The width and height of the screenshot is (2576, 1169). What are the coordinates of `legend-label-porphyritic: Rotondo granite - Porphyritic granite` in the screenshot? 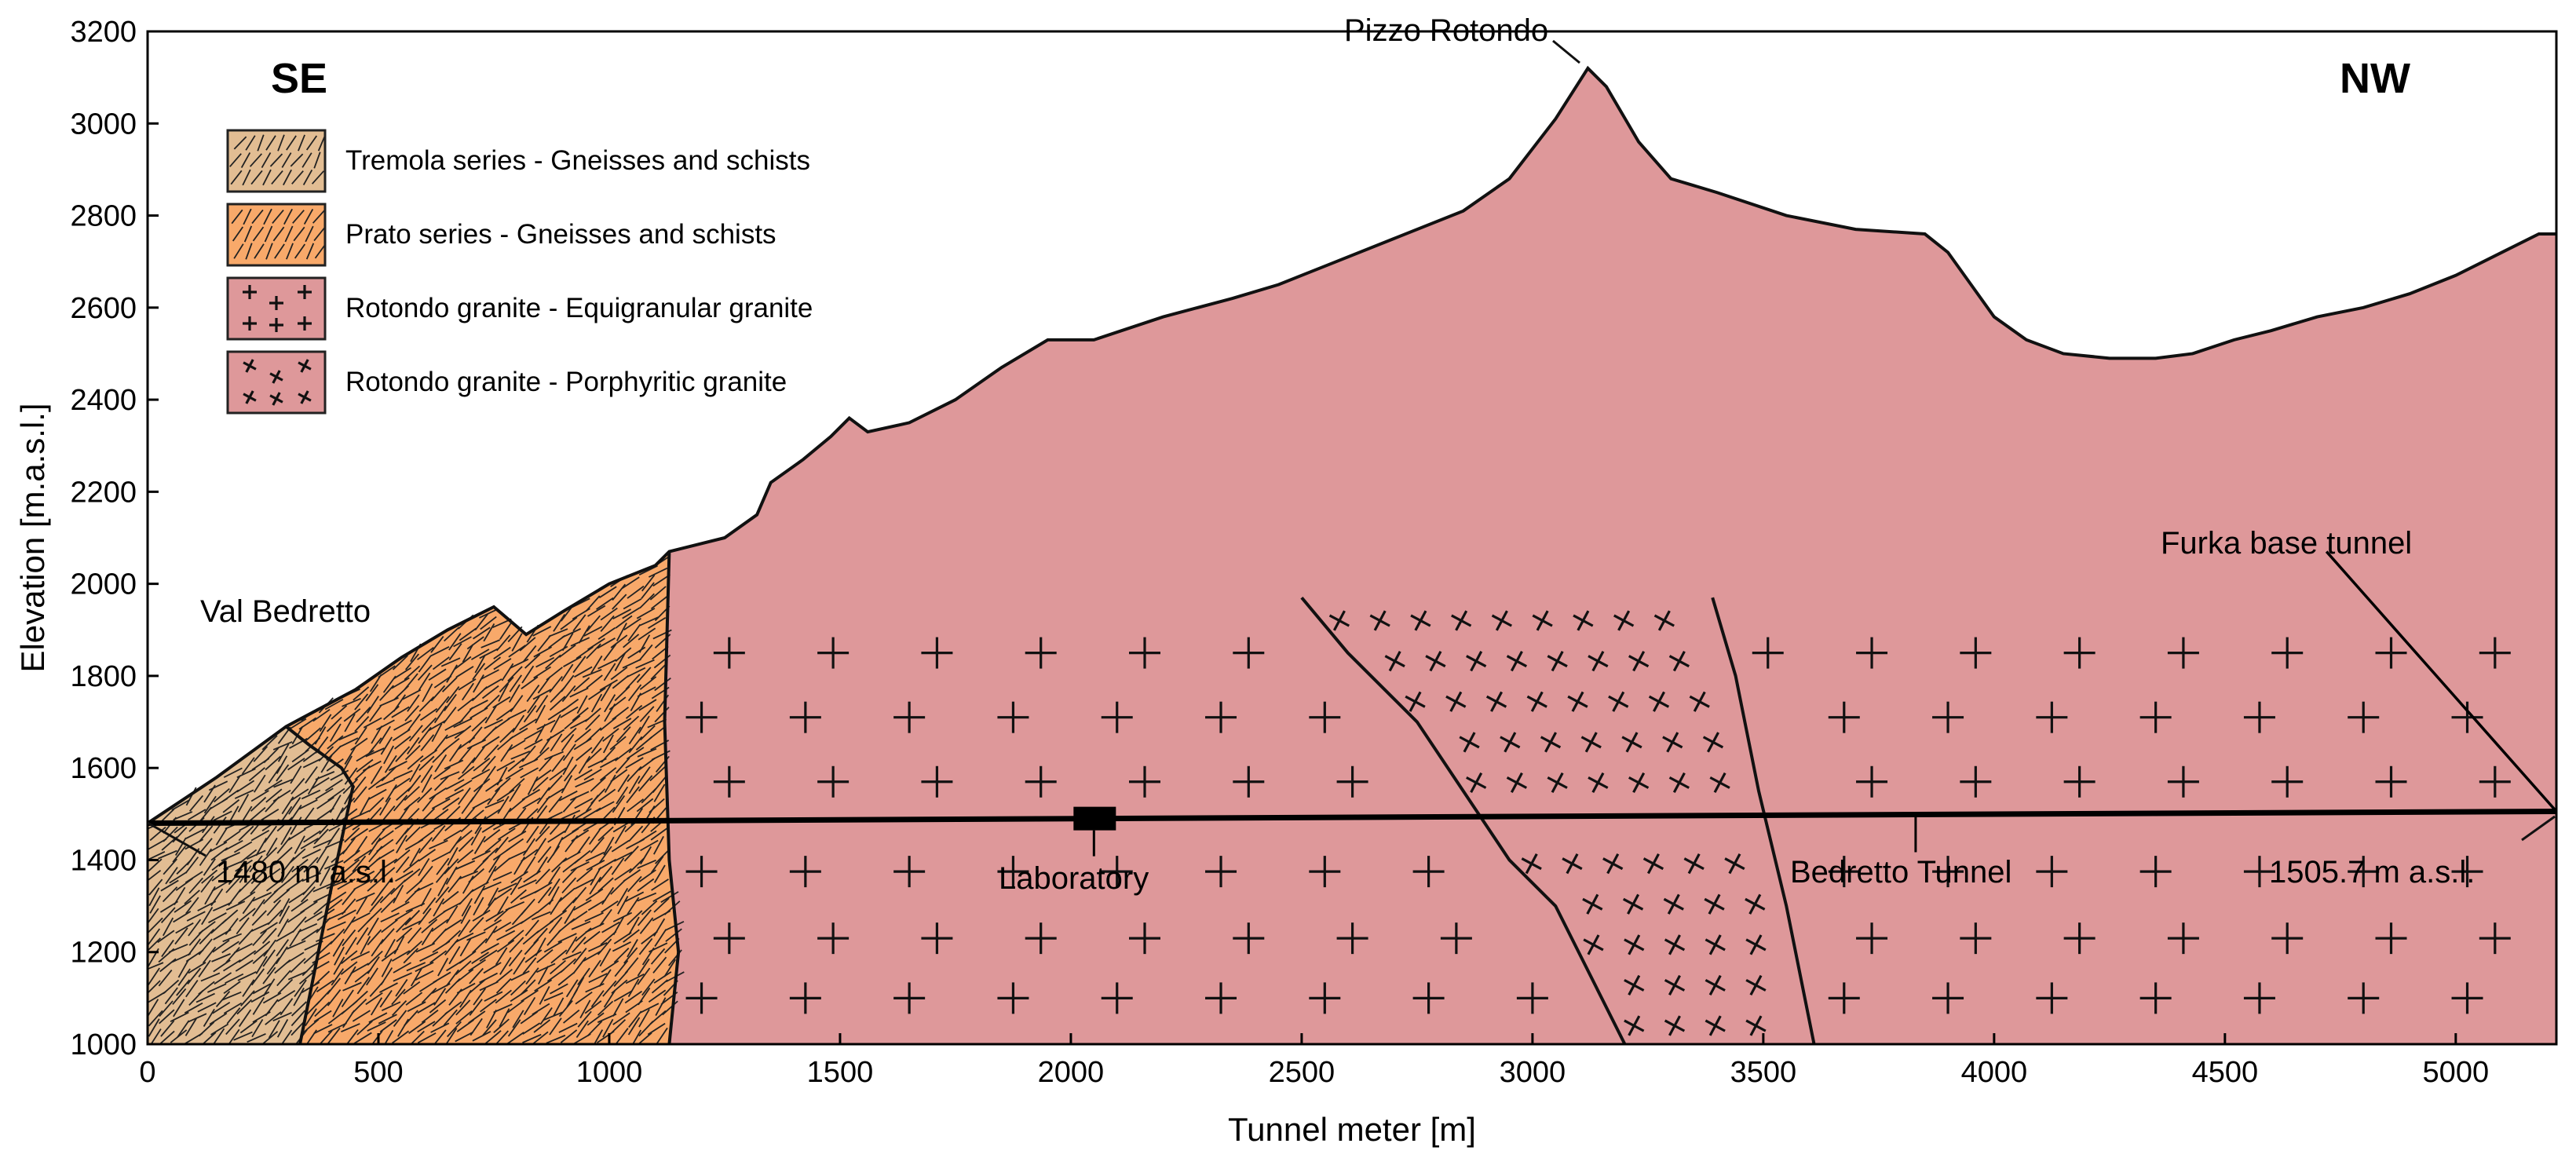 It's located at (566, 382).